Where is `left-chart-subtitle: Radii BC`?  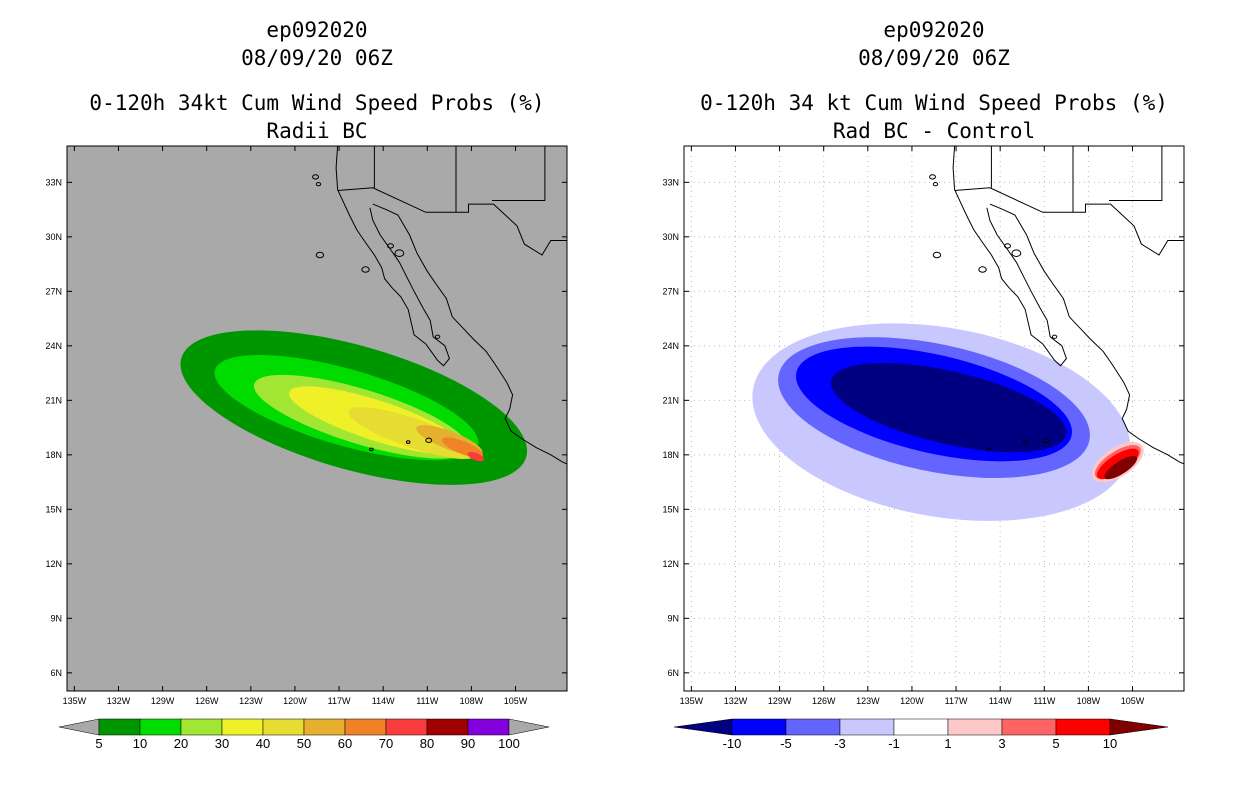 left-chart-subtitle: Radii BC is located at coordinates (317, 131).